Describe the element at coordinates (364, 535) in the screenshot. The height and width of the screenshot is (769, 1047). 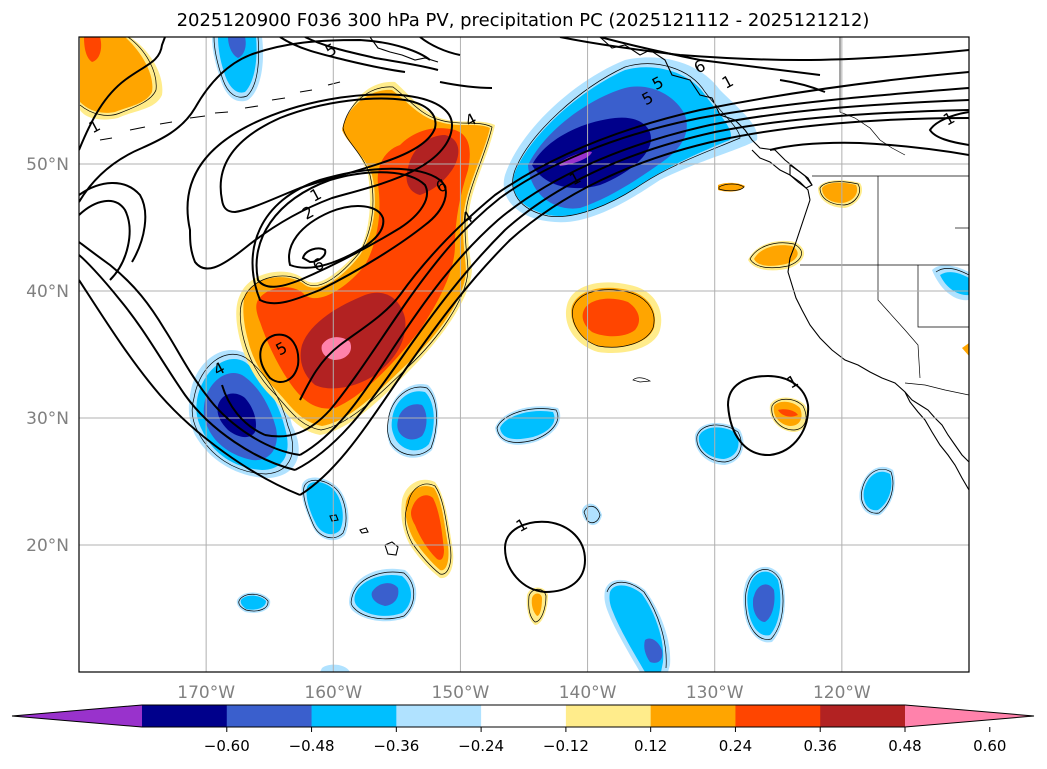
I see `hawaii` at that location.